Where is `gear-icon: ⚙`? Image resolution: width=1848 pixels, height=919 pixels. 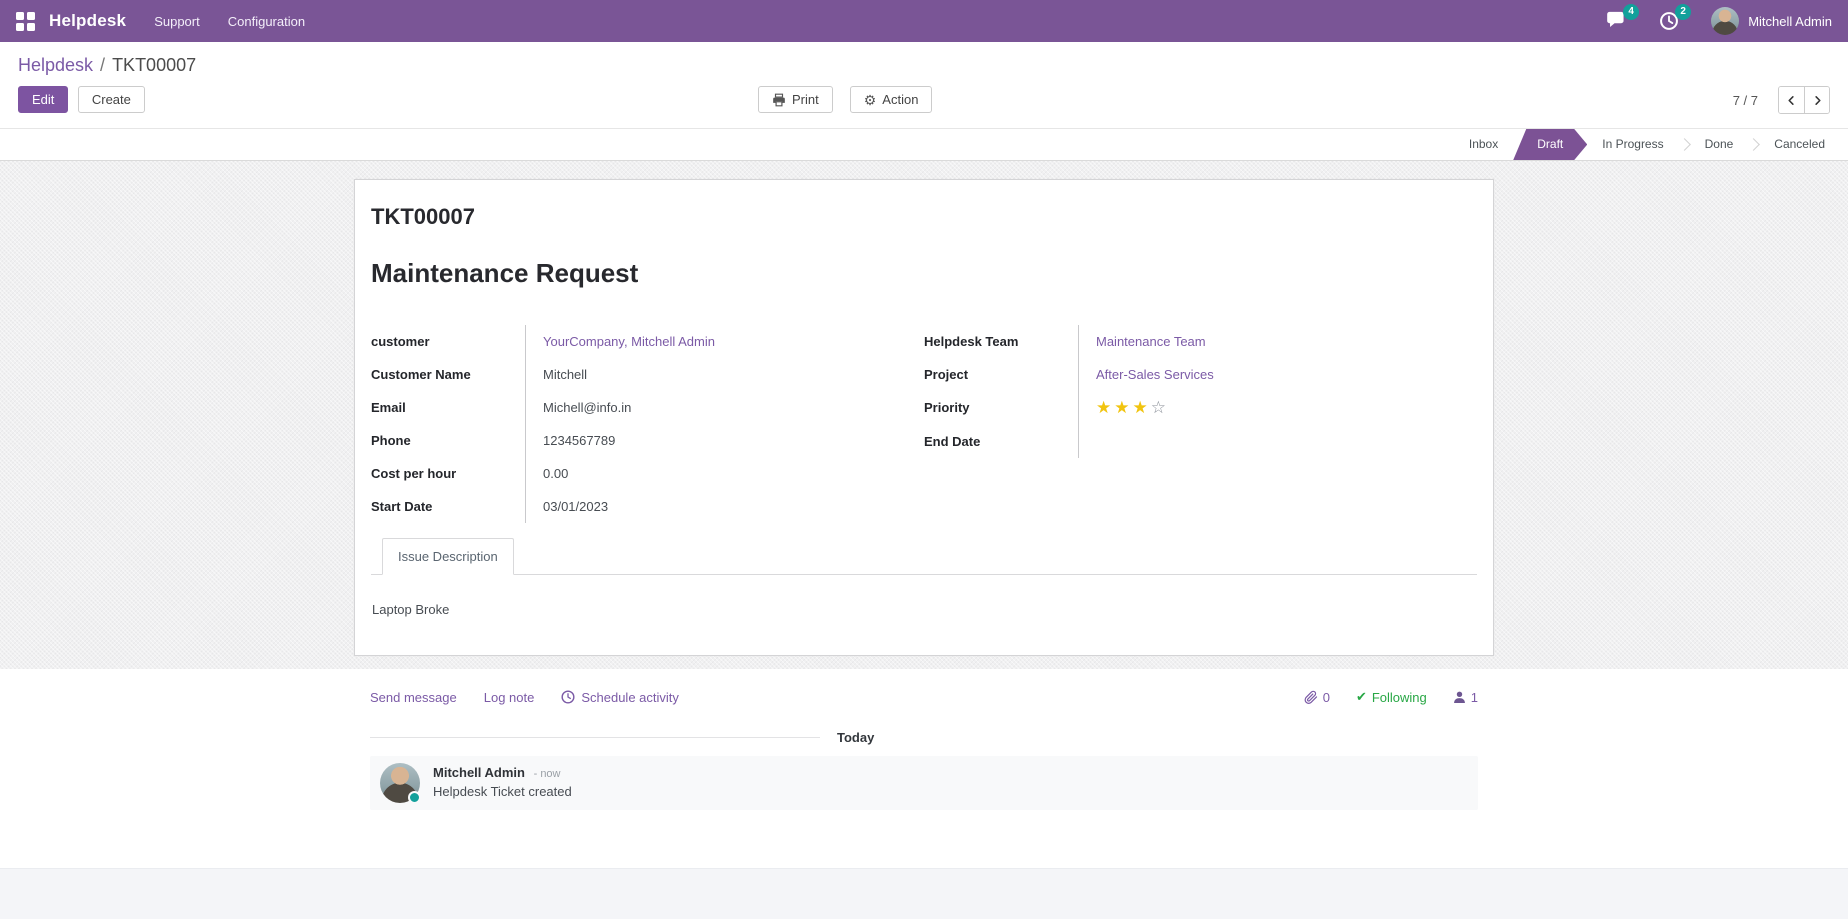 gear-icon: ⚙ is located at coordinates (870, 99).